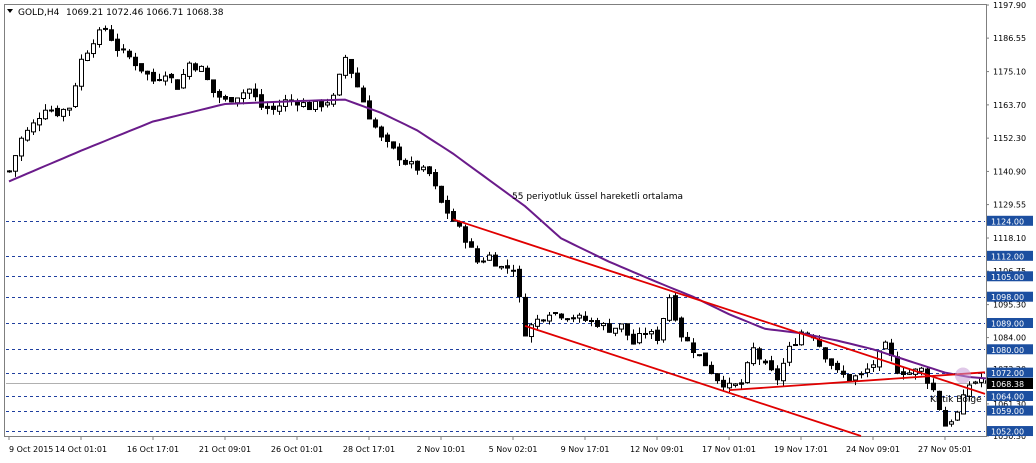  I want to click on annotation-label: Kritik Bölge, so click(956, 400).